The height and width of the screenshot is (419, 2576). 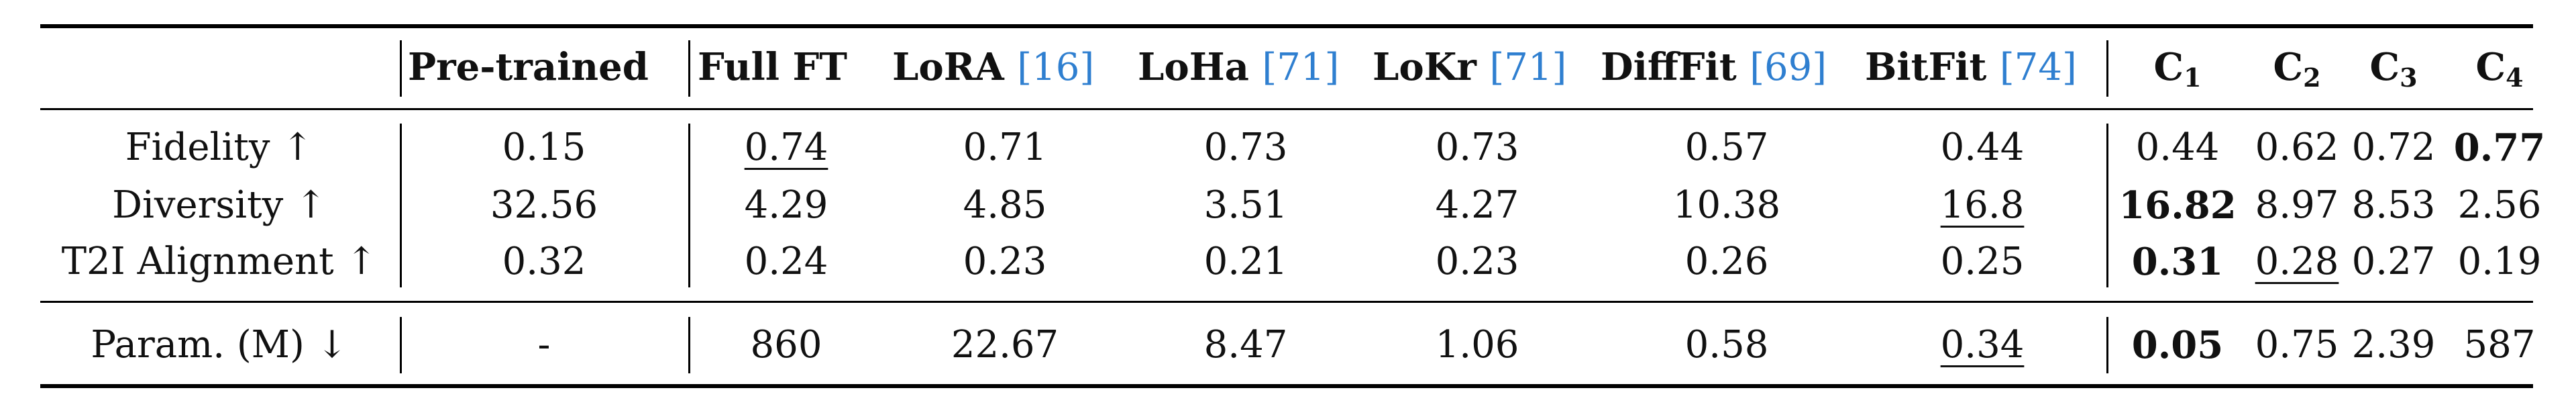 I want to click on alignment-lokr: 0.23, so click(x=1477, y=261).